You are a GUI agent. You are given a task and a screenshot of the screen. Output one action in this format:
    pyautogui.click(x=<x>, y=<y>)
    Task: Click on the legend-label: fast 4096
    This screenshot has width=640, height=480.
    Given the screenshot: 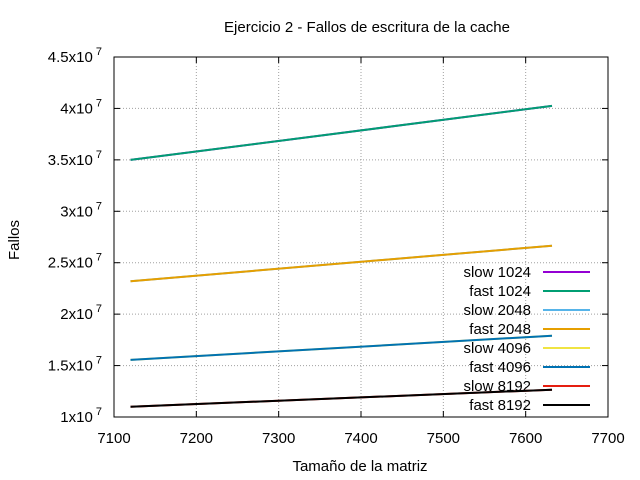 What is the action you would take?
    pyautogui.click(x=500, y=367)
    